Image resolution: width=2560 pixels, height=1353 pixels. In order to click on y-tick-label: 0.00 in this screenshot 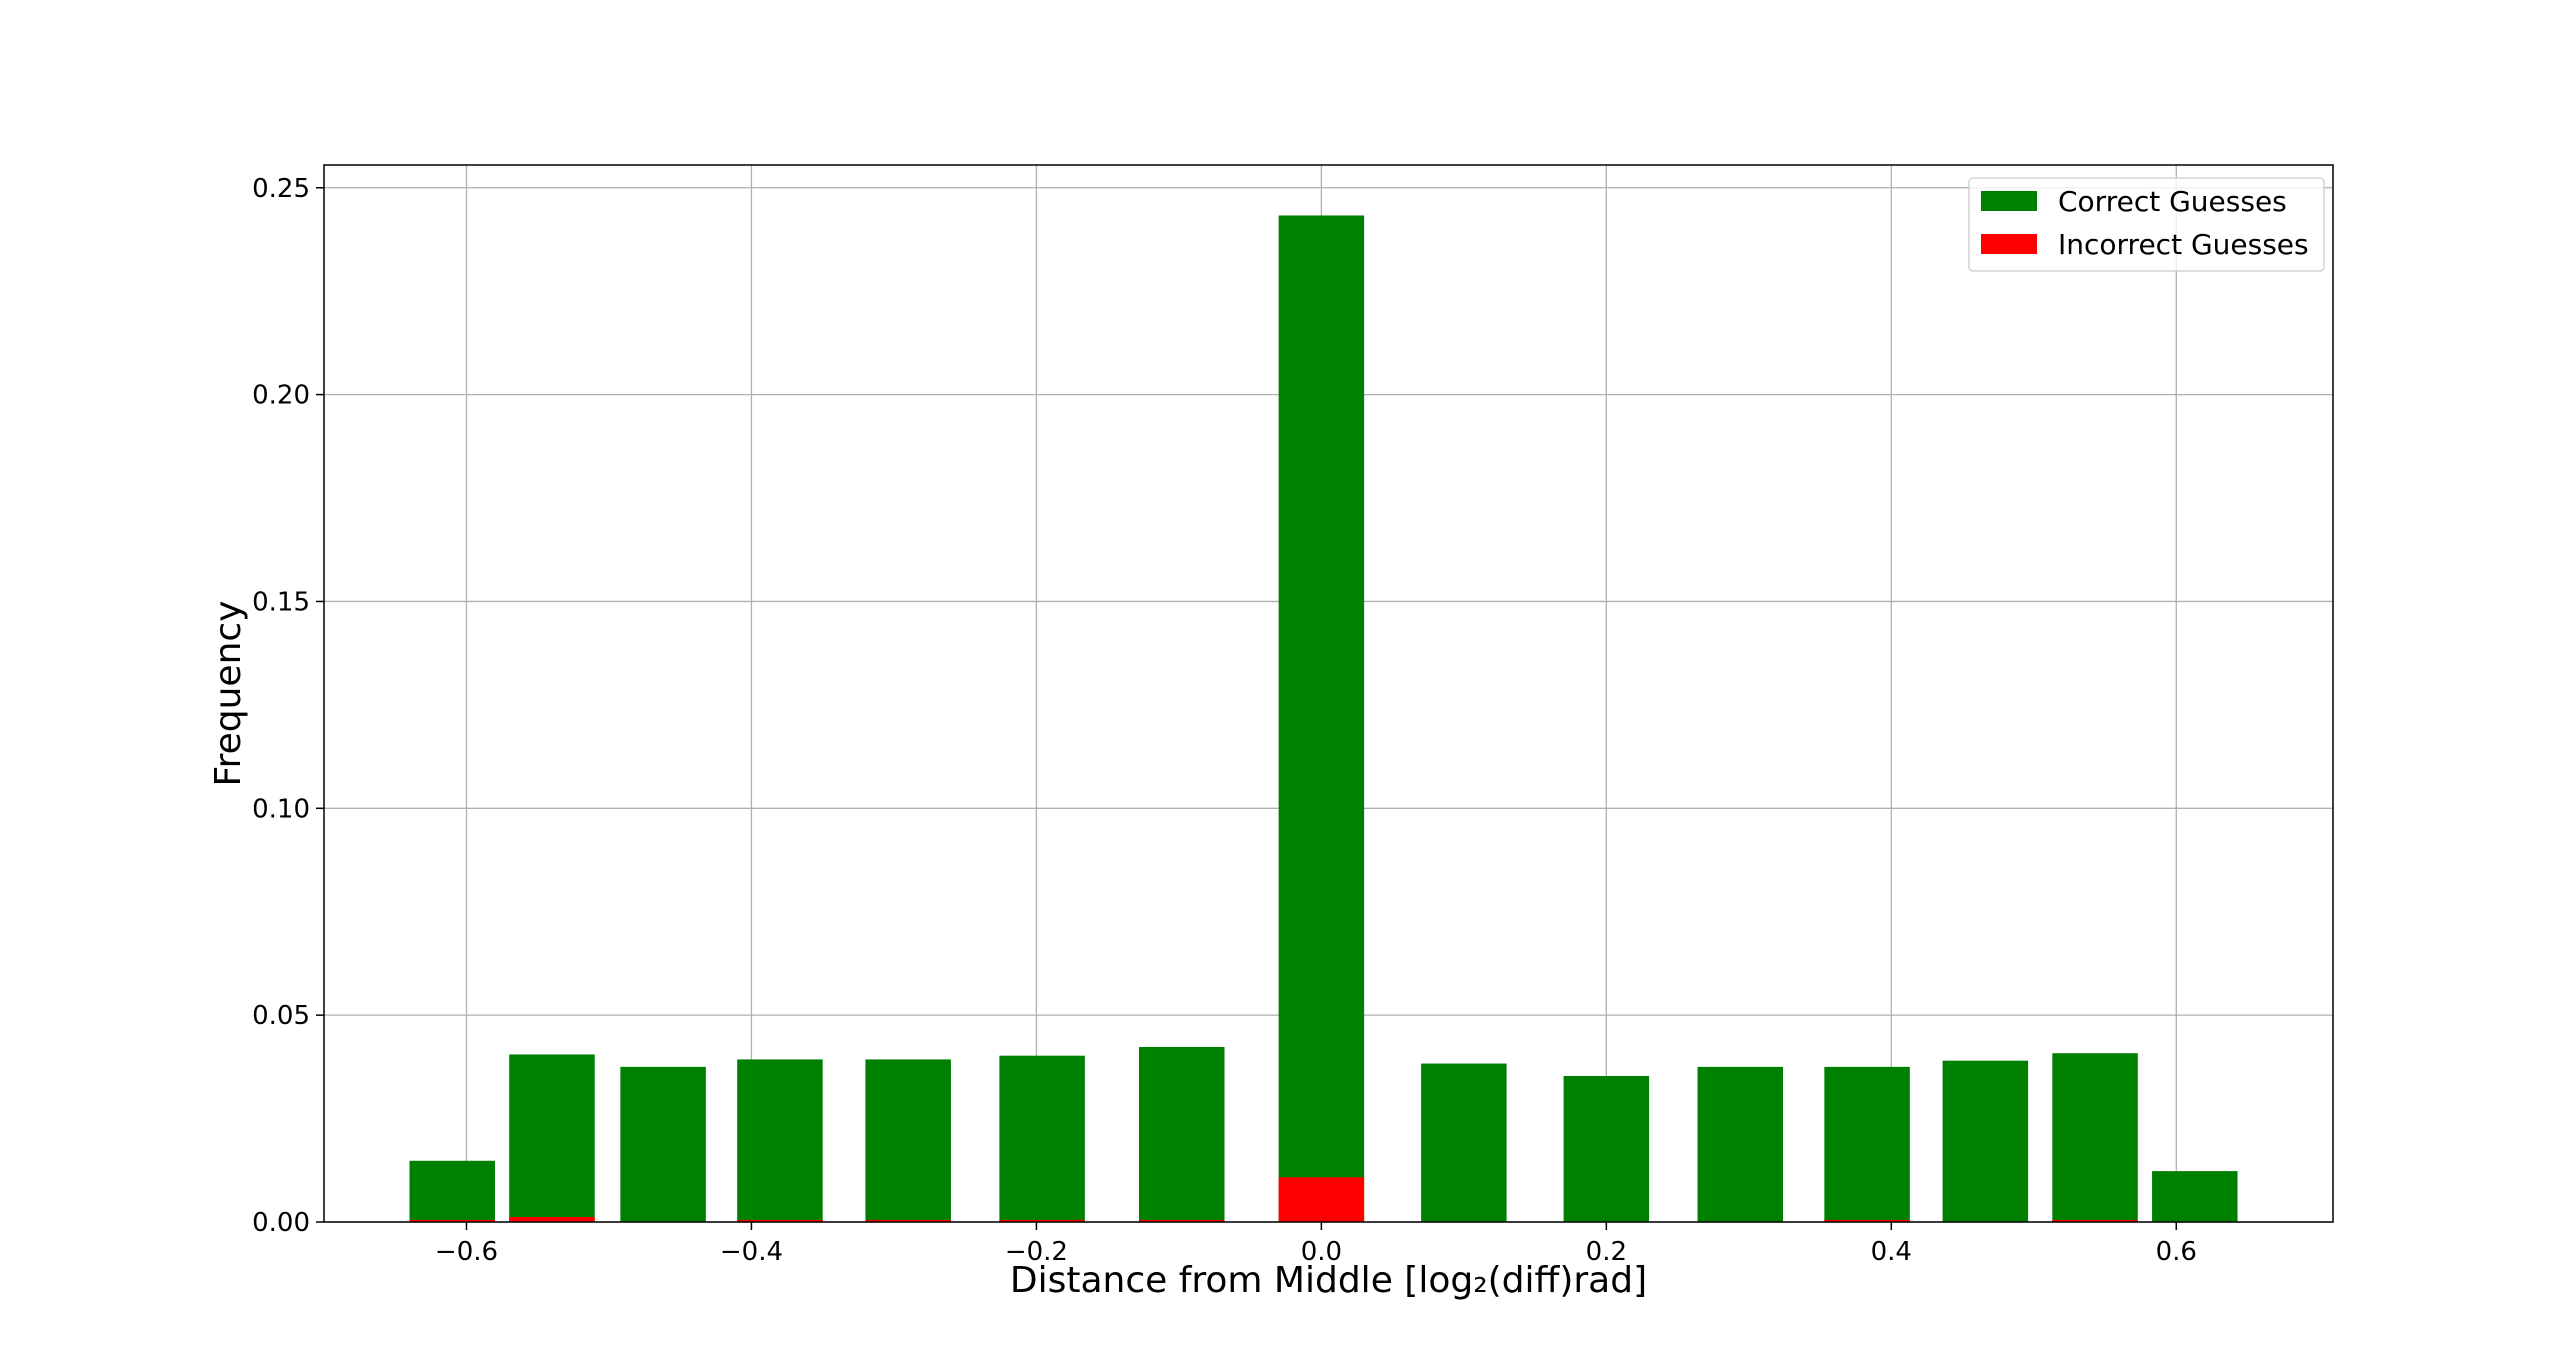, I will do `click(281, 1223)`.